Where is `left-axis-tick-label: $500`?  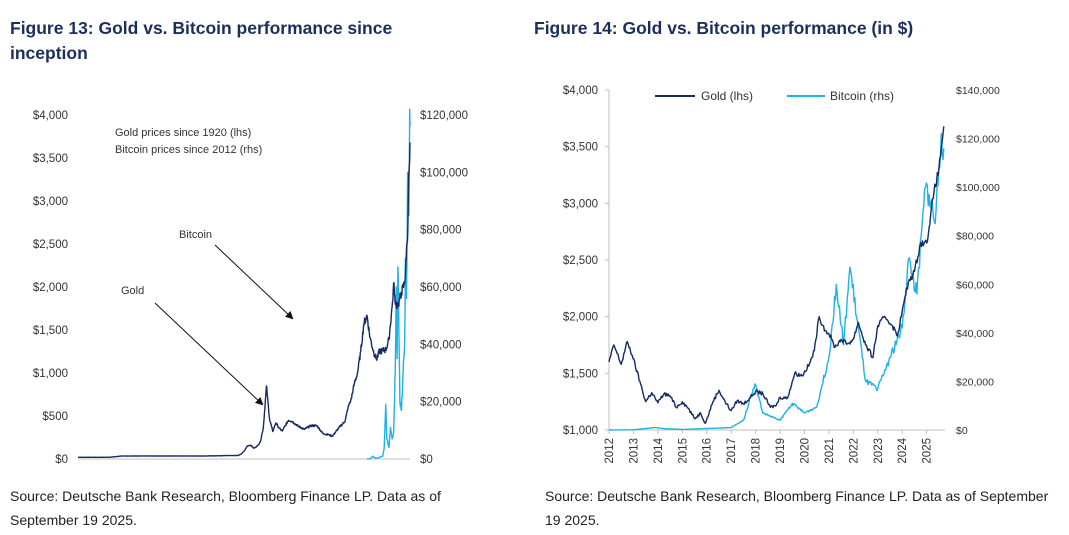
left-axis-tick-label: $500 is located at coordinates (55, 417).